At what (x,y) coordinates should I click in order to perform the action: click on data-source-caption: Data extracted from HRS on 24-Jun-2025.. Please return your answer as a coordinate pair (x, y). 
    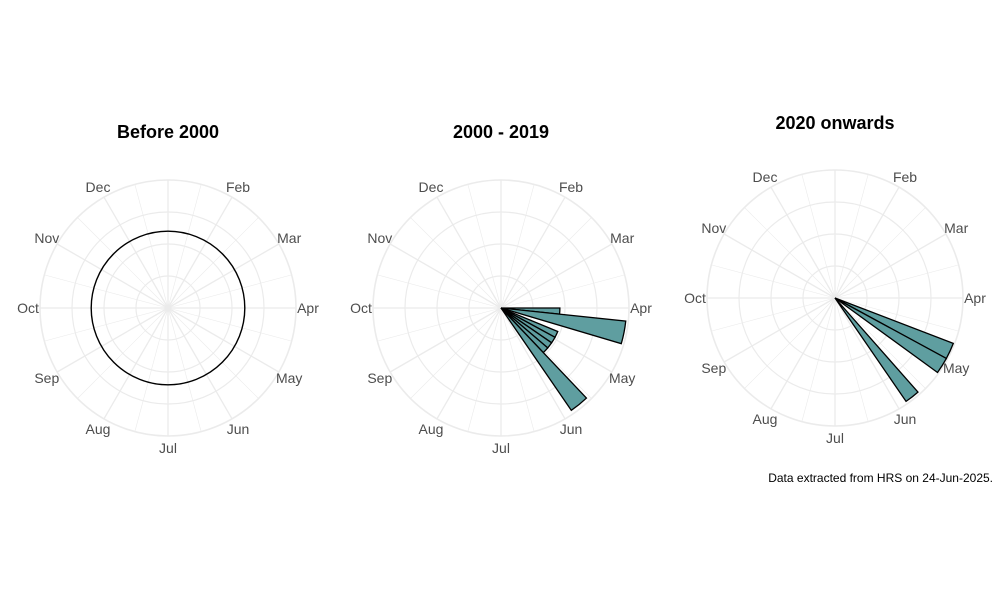
    Looking at the image, I should click on (880, 478).